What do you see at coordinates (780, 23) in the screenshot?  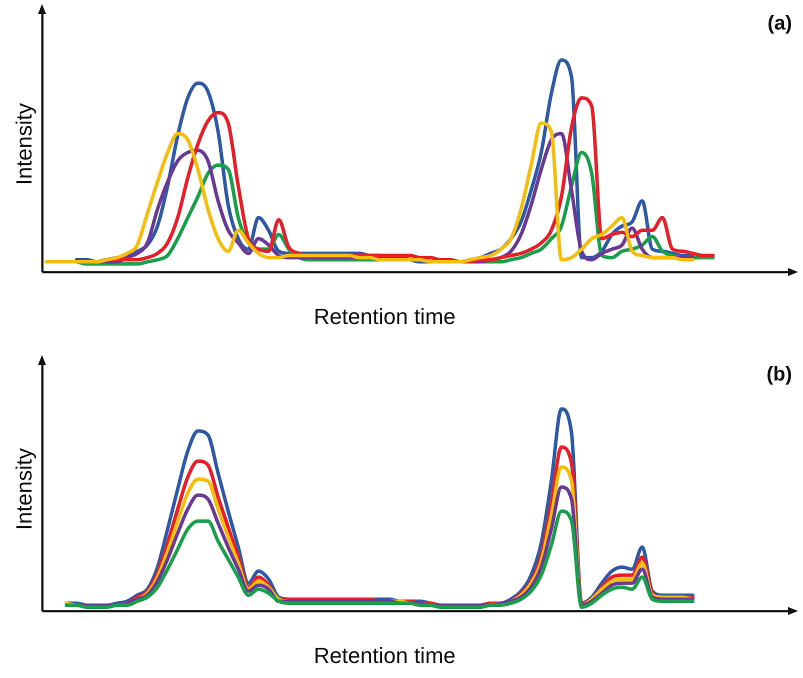 I see `text: (a)` at bounding box center [780, 23].